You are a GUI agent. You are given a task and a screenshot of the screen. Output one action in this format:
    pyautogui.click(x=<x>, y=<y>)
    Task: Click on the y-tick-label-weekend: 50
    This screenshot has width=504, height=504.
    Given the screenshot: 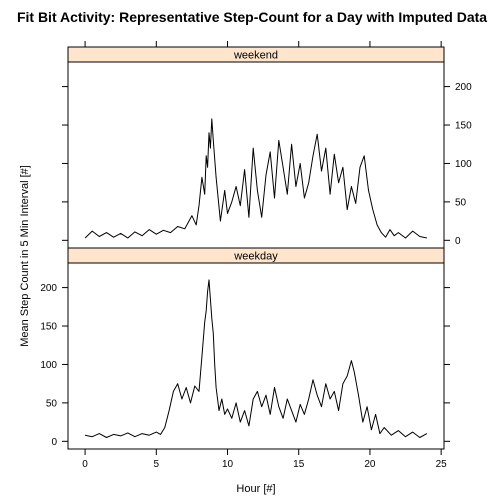 What is the action you would take?
    pyautogui.click(x=461, y=202)
    